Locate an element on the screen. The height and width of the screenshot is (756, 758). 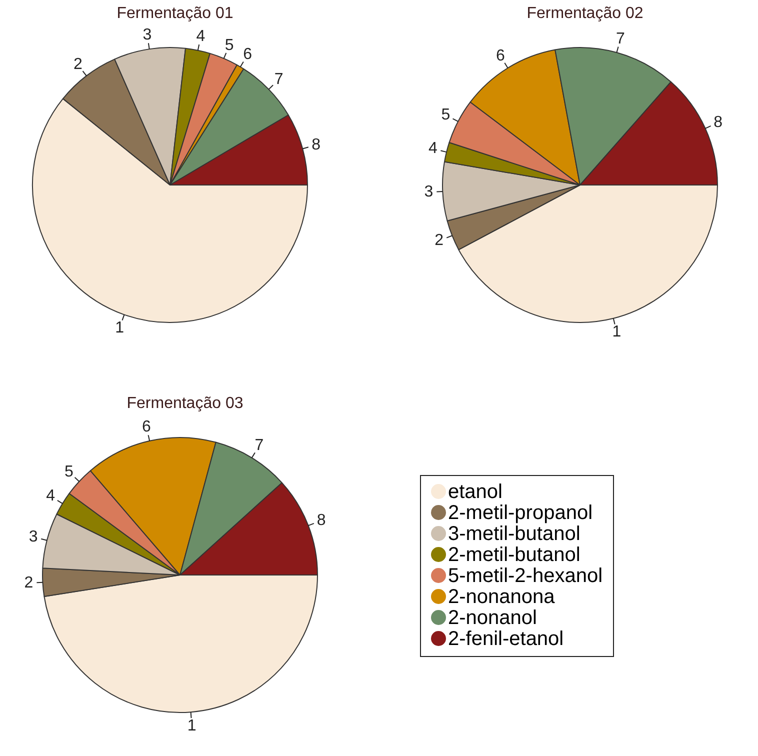
chart-title: Fermentação 02 is located at coordinates (585, 14).